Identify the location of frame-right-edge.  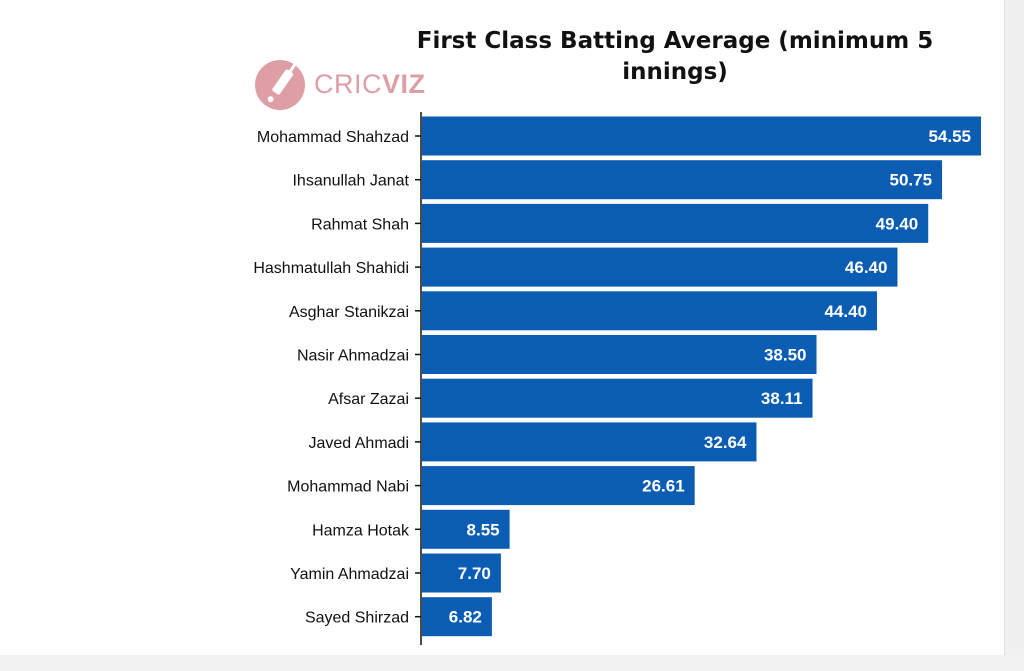
(1014, 335).